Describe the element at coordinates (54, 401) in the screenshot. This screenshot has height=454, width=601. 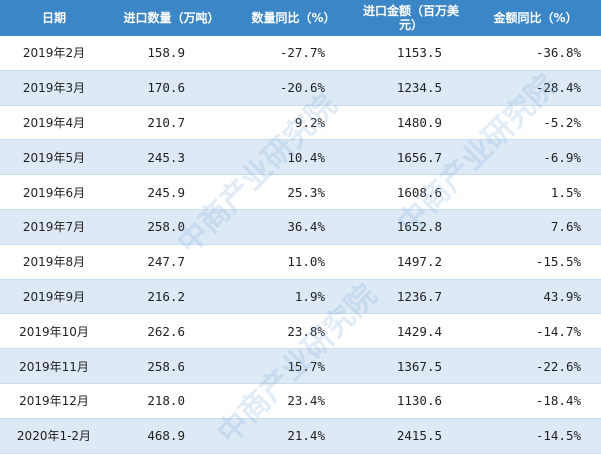
I see `table-cell: 2019年12月` at that location.